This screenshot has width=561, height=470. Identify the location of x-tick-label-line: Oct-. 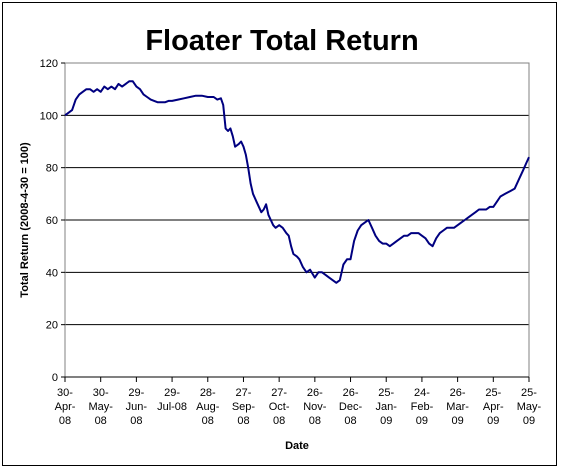
(279, 407).